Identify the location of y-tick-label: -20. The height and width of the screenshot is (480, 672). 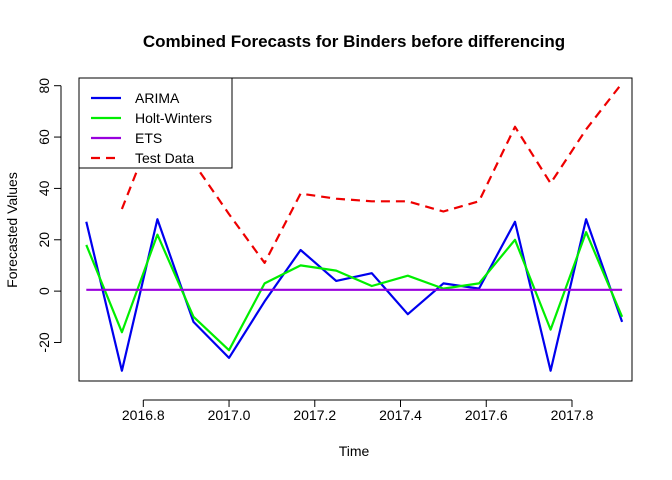
(44, 342).